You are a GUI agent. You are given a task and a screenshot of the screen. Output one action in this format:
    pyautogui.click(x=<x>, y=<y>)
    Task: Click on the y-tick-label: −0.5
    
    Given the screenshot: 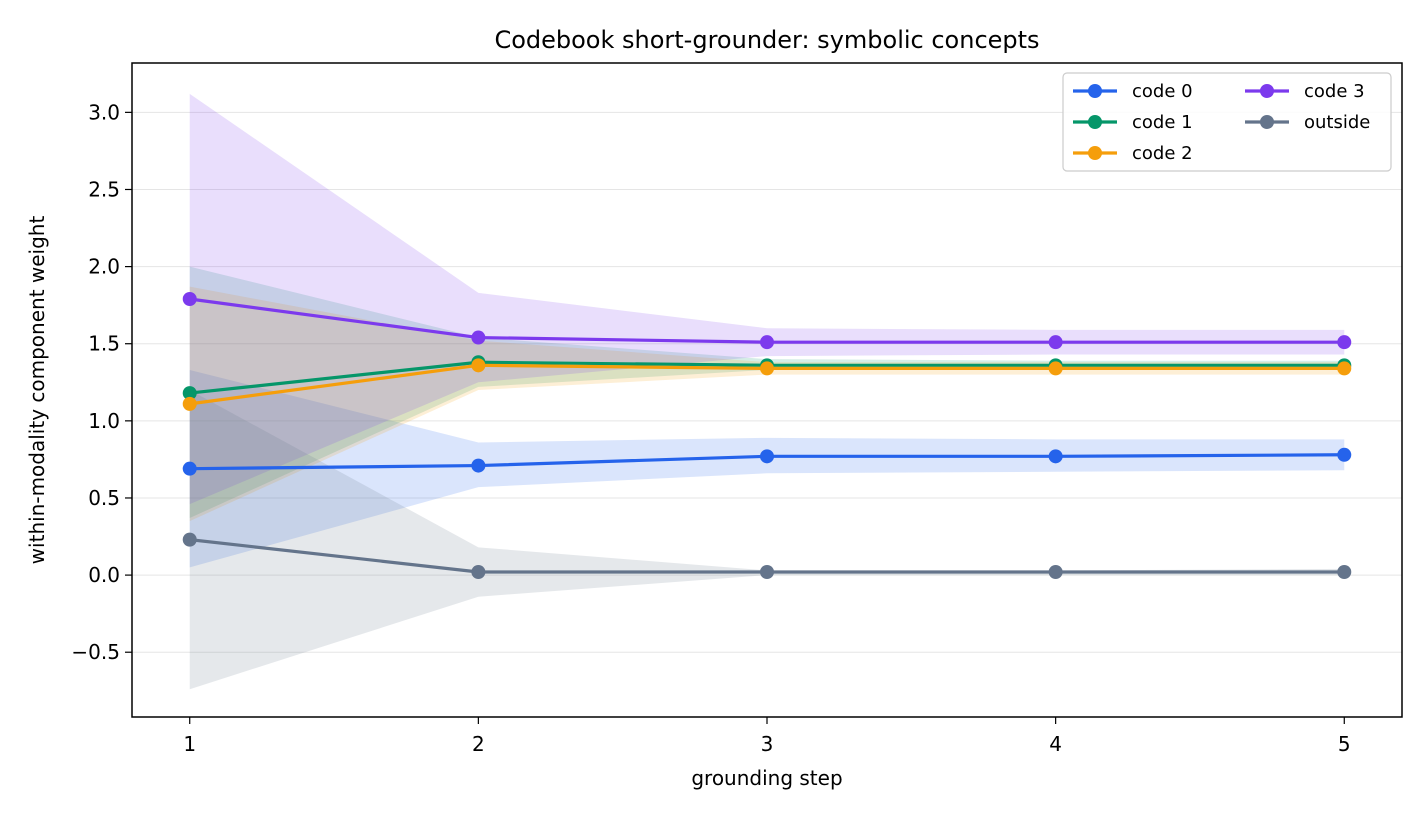 What is the action you would take?
    pyautogui.click(x=95, y=652)
    